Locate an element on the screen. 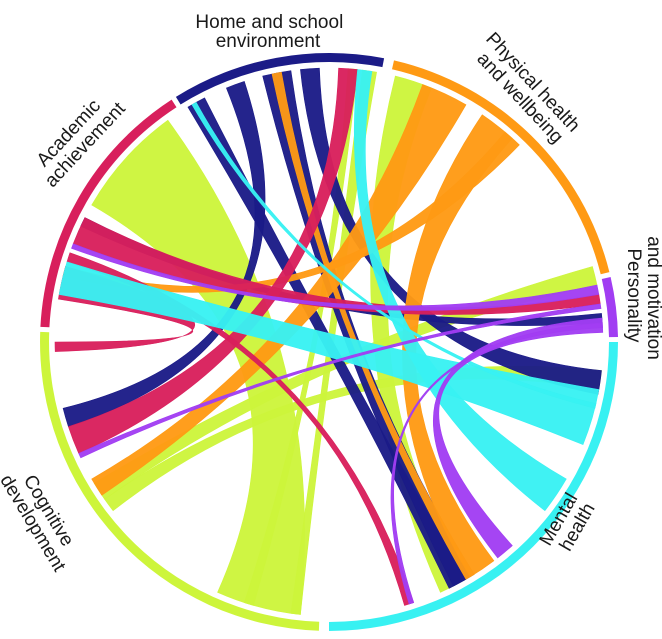  label-personality-line1: Personality is located at coordinates (633, 295).